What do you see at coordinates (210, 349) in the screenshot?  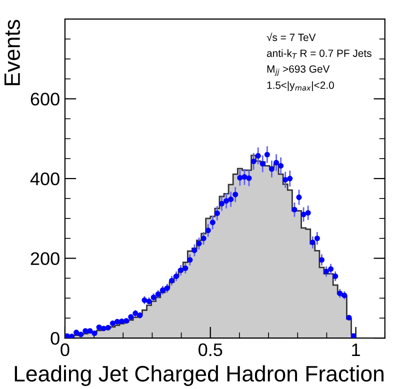 I see `x-tick-label: 0.5` at bounding box center [210, 349].